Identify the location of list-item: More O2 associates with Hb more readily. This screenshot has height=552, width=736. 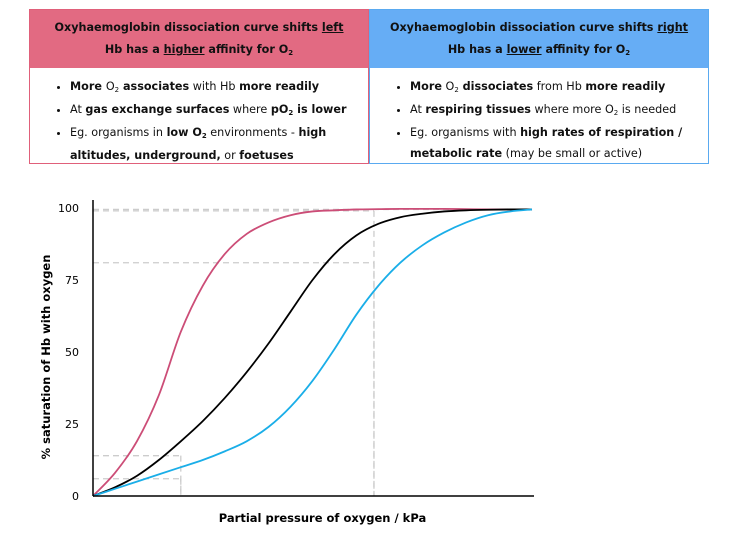
(214, 87).